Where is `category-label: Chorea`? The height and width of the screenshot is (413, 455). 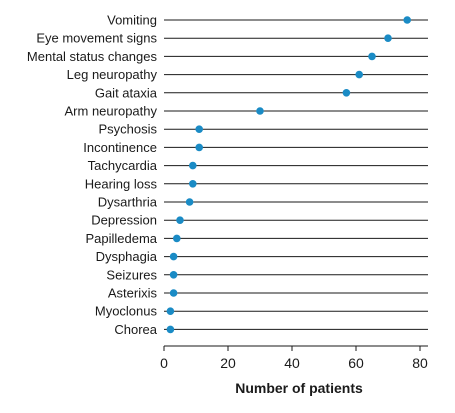
category-label: Chorea is located at coordinates (135, 329).